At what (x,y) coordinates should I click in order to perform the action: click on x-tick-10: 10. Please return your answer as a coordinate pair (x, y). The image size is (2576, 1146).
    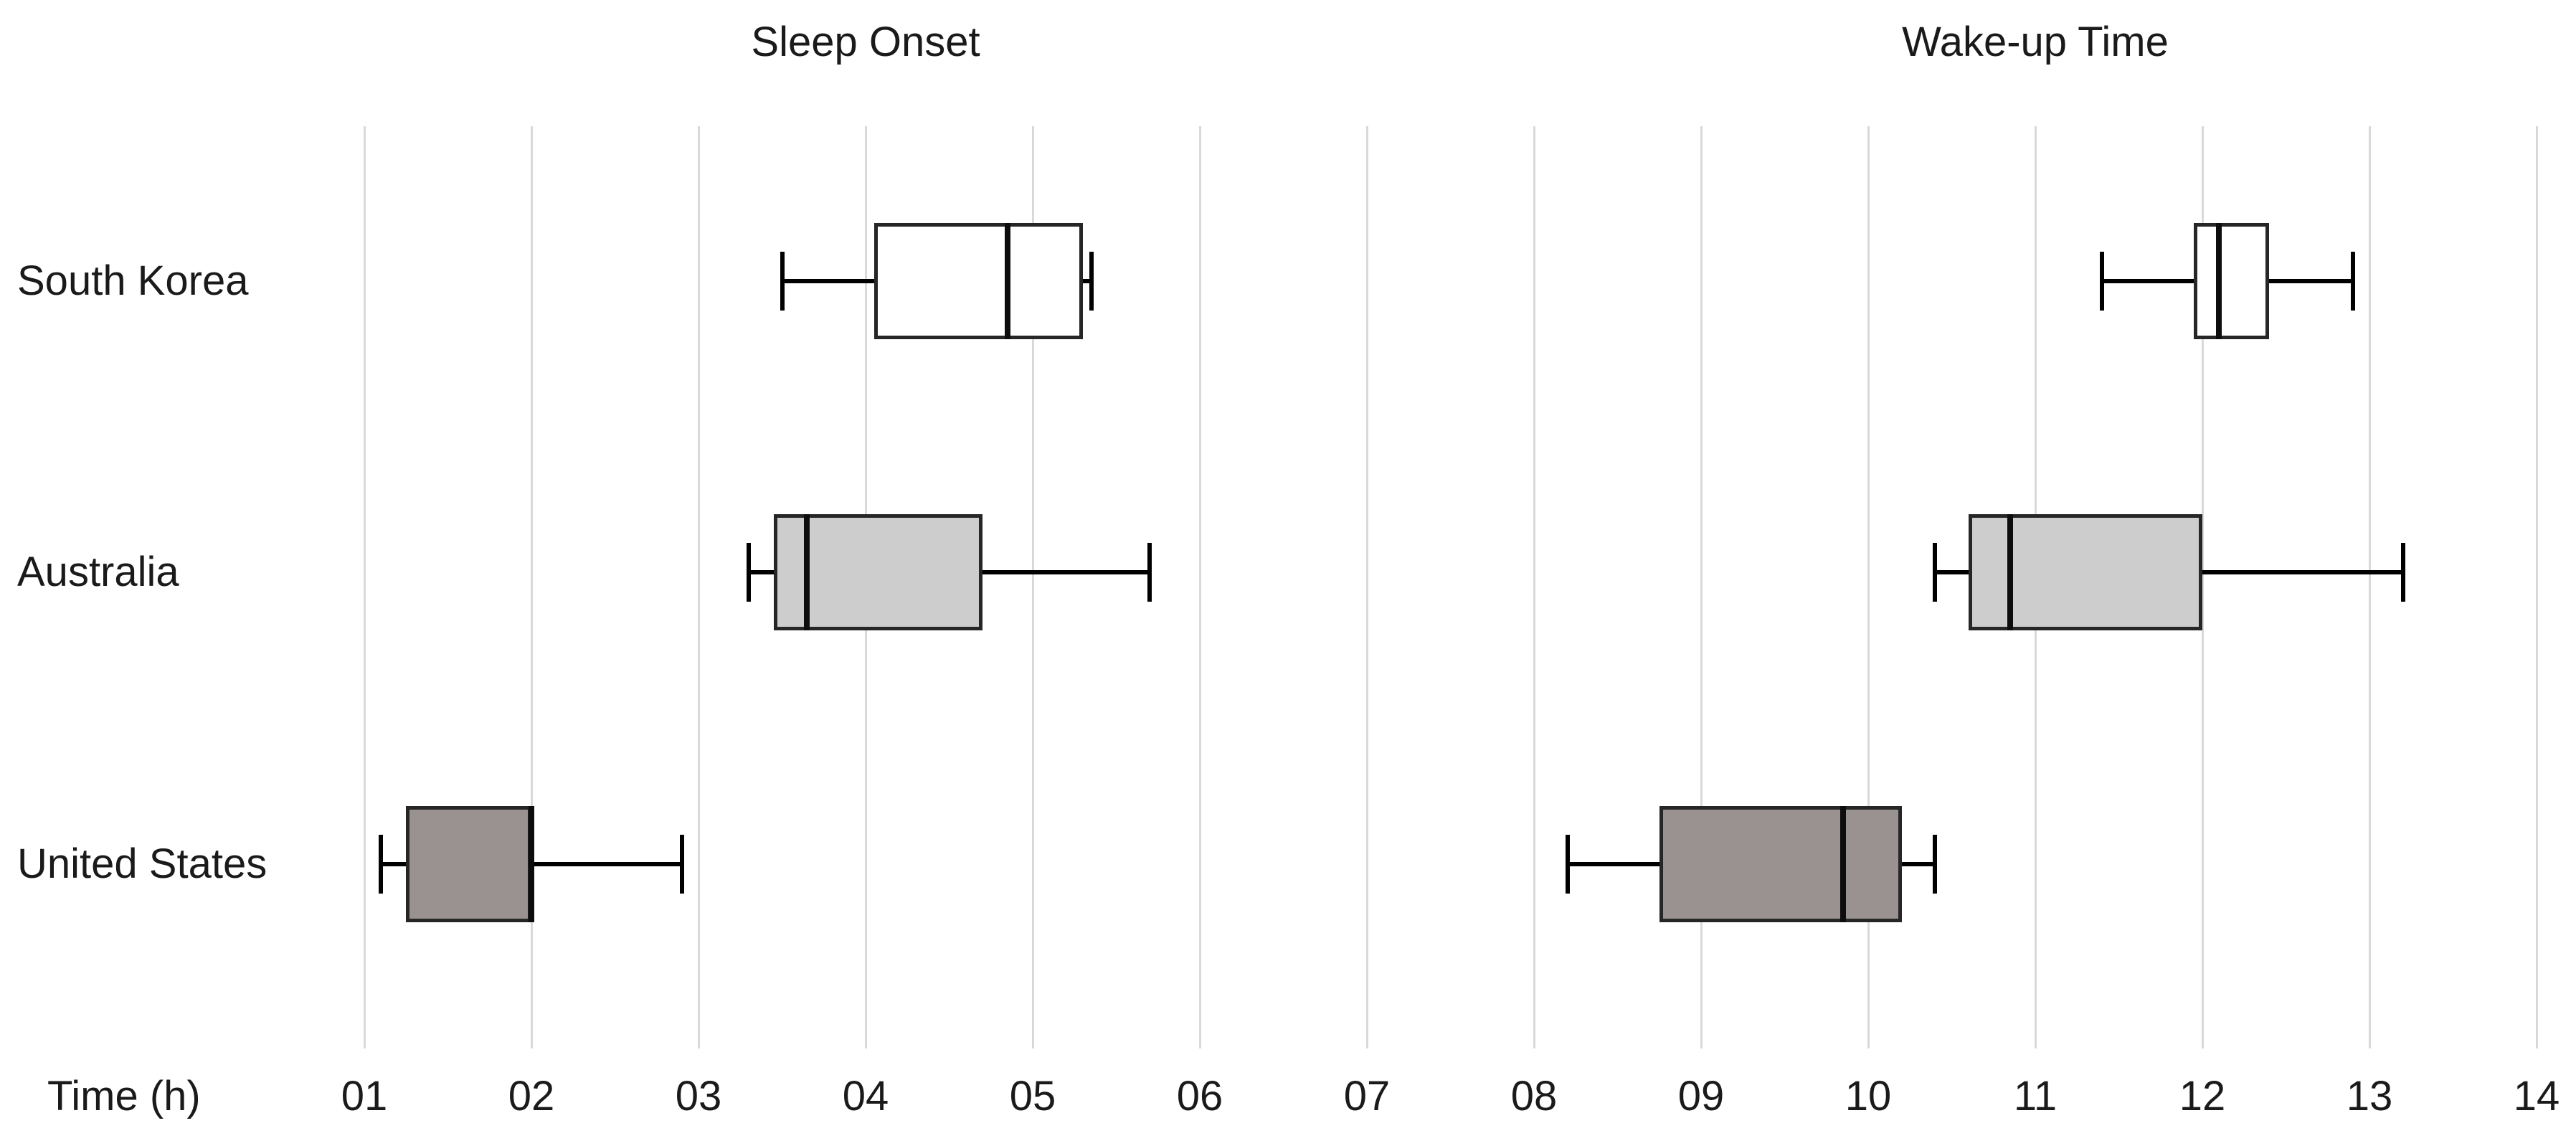
    Looking at the image, I should click on (1868, 1096).